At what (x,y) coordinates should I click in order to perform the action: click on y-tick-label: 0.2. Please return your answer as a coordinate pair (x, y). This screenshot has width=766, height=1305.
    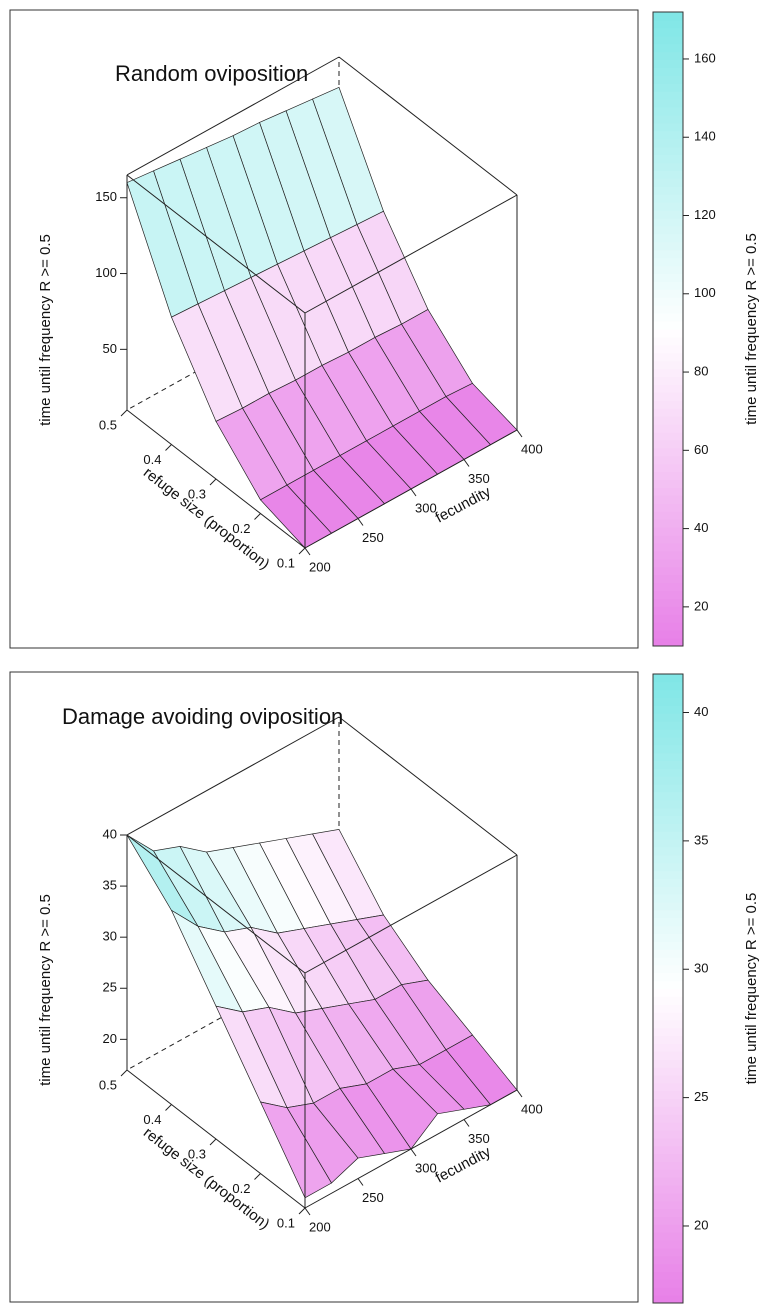
    Looking at the image, I should click on (241, 528).